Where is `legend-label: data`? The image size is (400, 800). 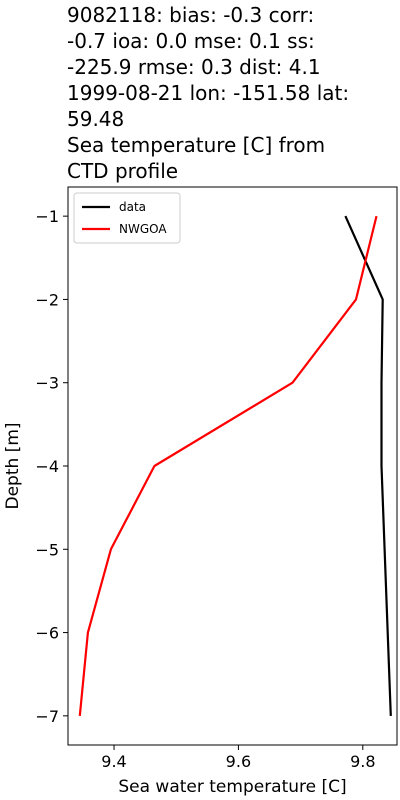
legend-label: data is located at coordinates (132, 207).